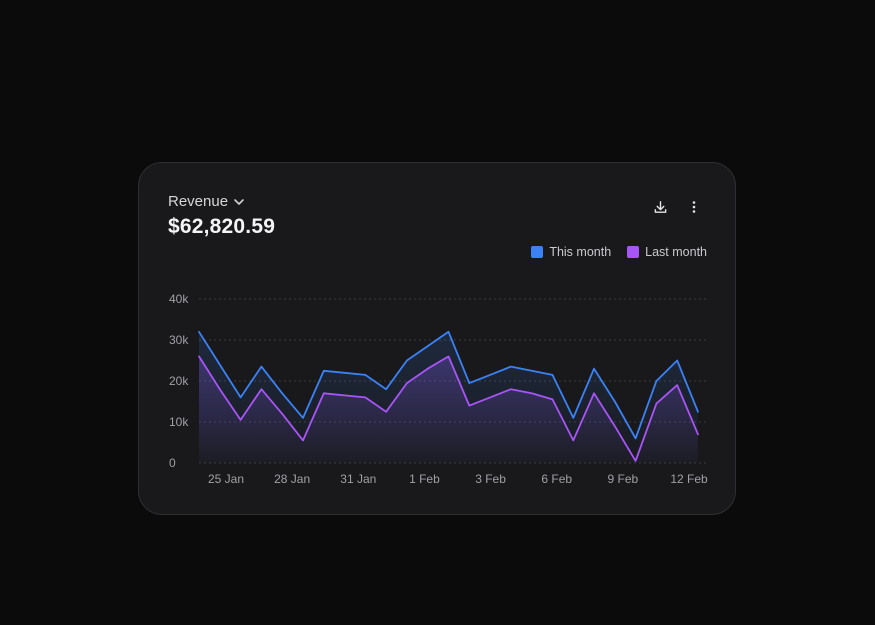  I want to click on x-tick-label: 1 Feb, so click(424, 479).